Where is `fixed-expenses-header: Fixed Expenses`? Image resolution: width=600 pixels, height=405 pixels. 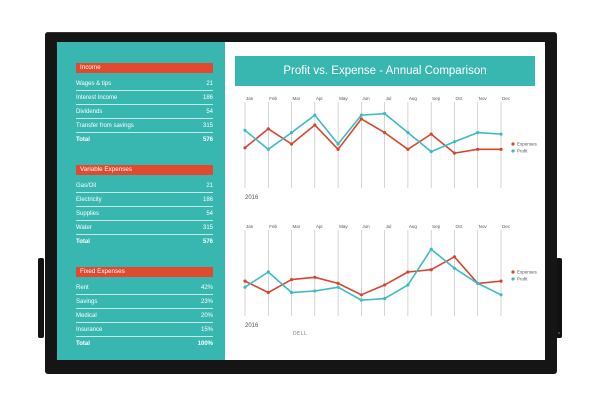
fixed-expenses-header: Fixed Expenses is located at coordinates (144, 272).